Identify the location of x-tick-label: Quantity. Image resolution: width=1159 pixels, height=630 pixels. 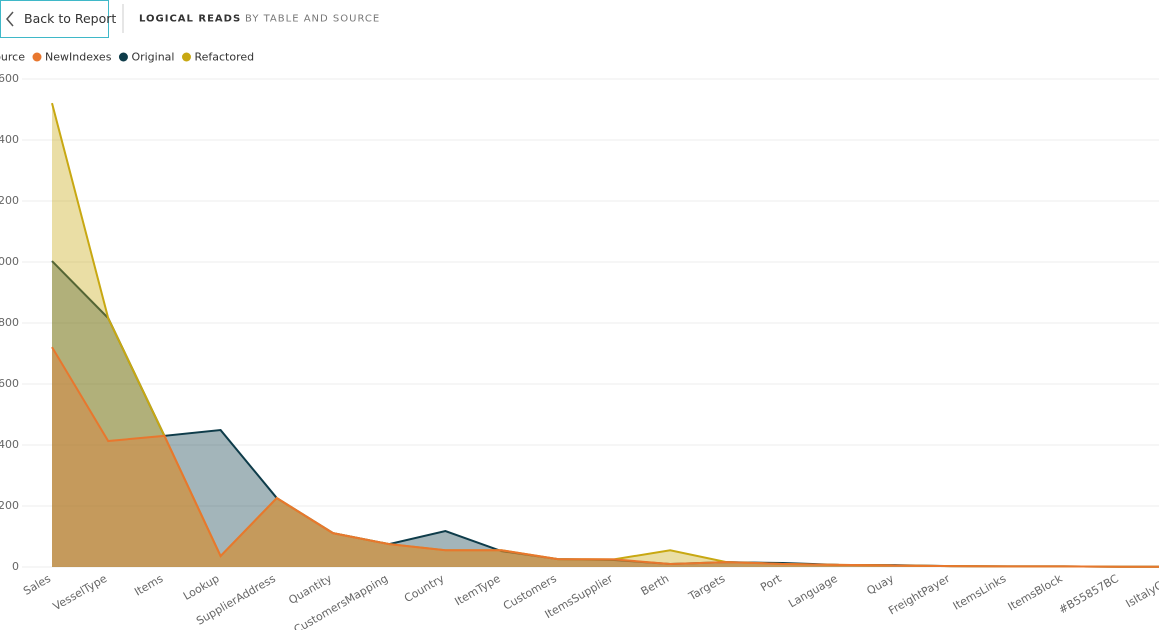
(310, 589).